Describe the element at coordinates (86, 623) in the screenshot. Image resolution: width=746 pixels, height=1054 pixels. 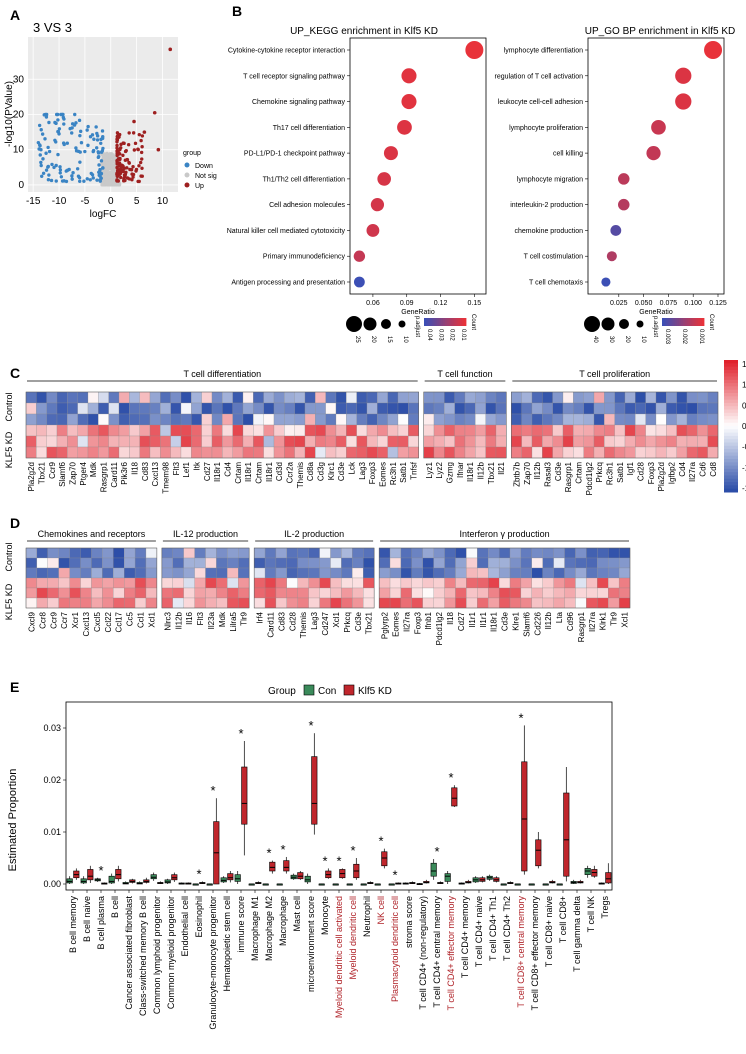
I see `heatmap-gene-label: Cxcl13` at that location.